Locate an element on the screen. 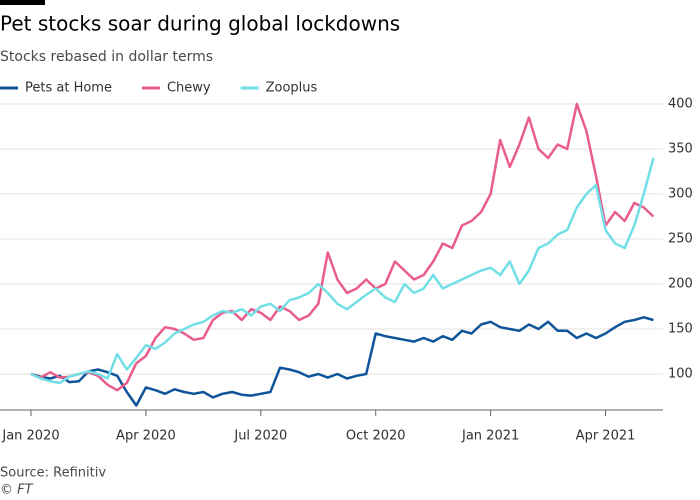 The height and width of the screenshot is (500, 700). y-tick-label: 350 is located at coordinates (680, 149).